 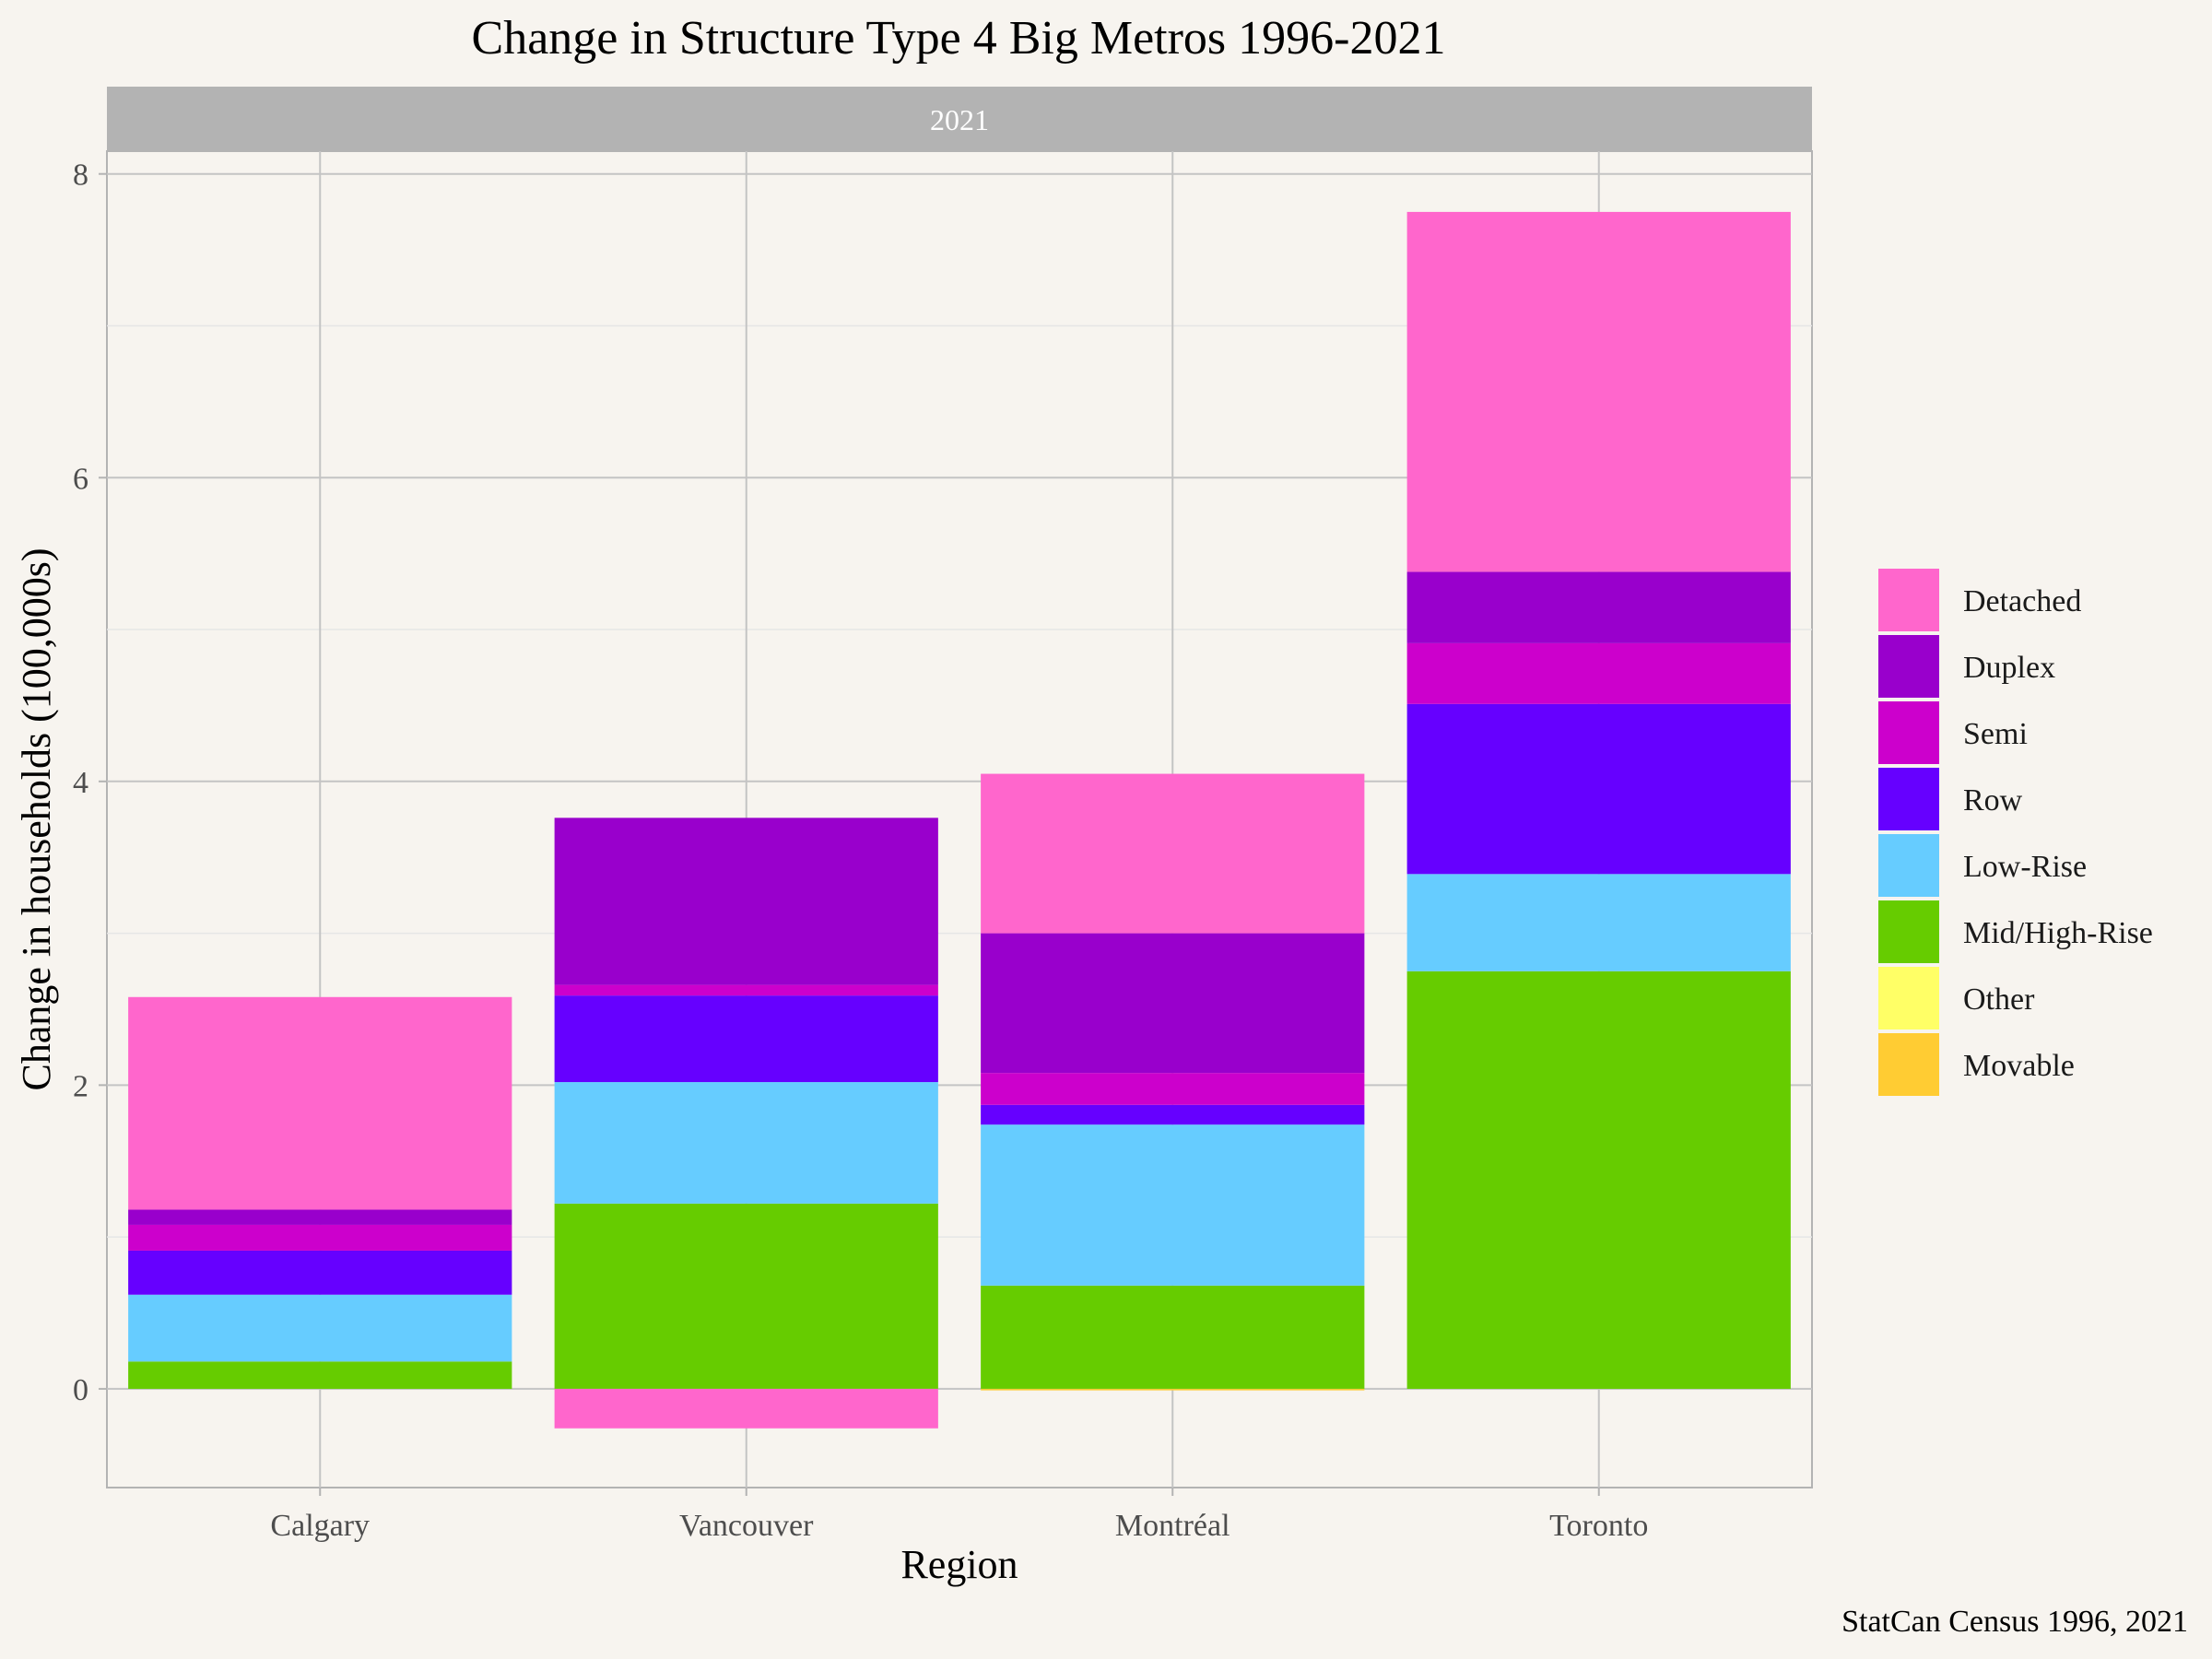 What do you see at coordinates (1993, 800) in the screenshot?
I see `legend-label: Row` at bounding box center [1993, 800].